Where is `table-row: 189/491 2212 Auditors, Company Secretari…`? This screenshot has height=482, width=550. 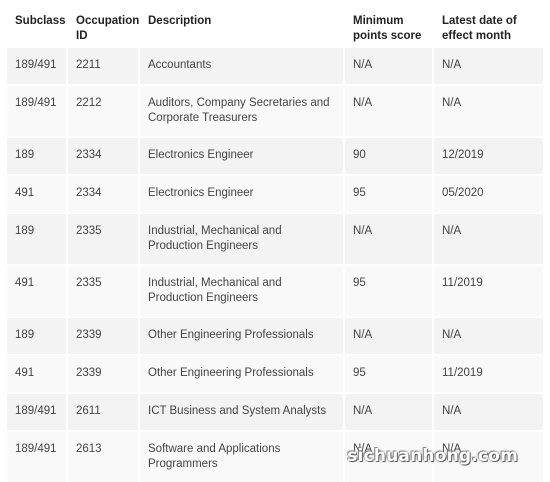 table-row: 189/491 2212 Auditors, Company Secretari… is located at coordinates (275, 110).